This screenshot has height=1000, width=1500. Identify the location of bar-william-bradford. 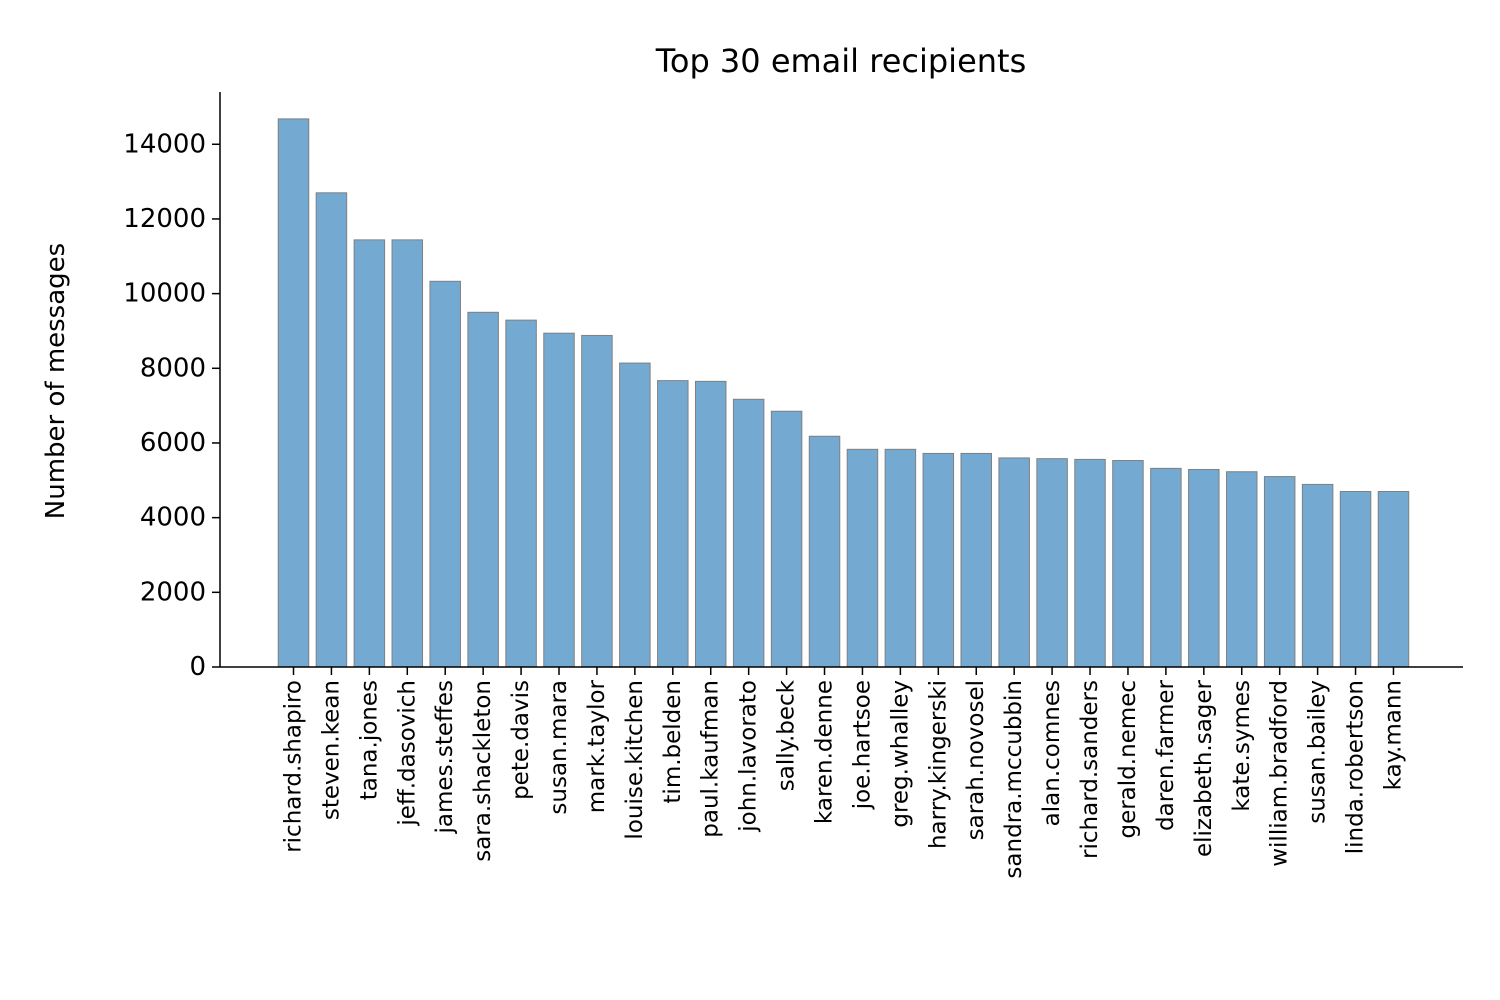
(1279, 572).